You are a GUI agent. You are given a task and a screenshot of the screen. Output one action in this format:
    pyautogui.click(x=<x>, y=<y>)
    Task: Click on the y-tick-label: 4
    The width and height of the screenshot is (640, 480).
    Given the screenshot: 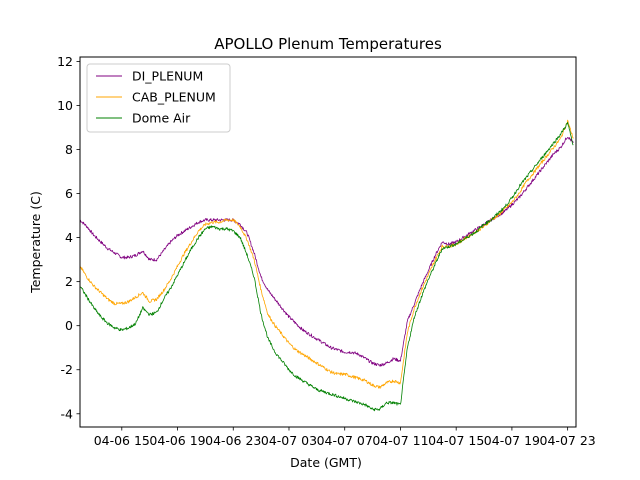 What is the action you would take?
    pyautogui.click(x=69, y=237)
    